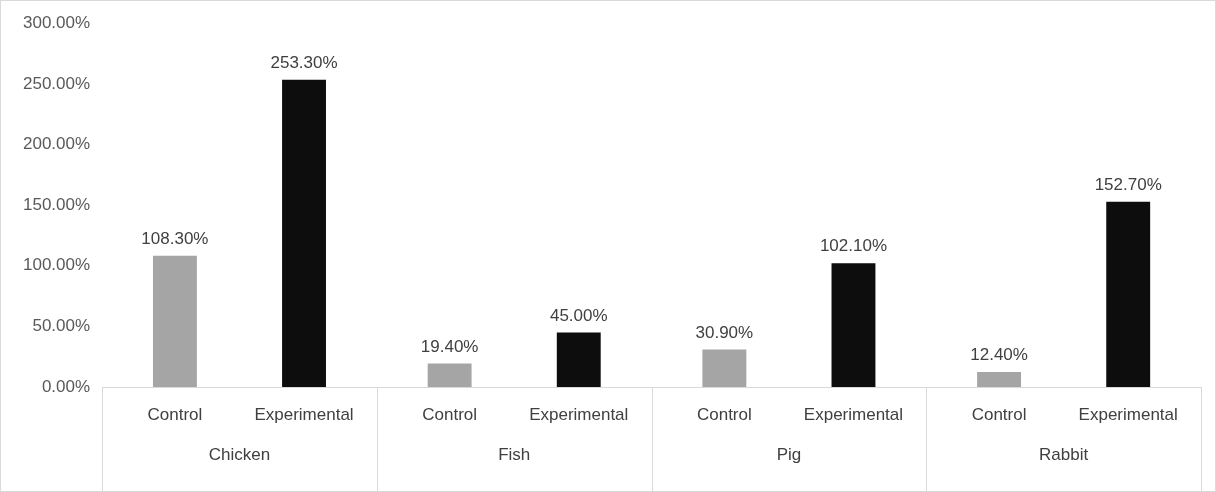 The height and width of the screenshot is (492, 1216). I want to click on y-tick-label: 0.00%, so click(66, 386).